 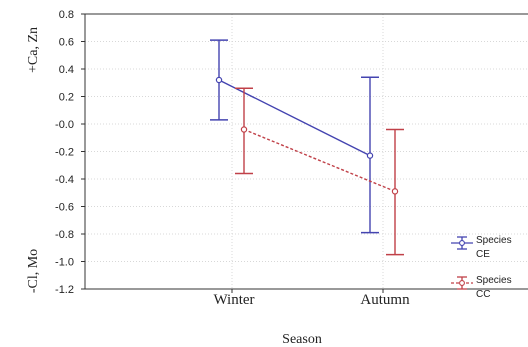 What do you see at coordinates (481, 267) in the screenshot?
I see `legend: Species CE Species CC` at bounding box center [481, 267].